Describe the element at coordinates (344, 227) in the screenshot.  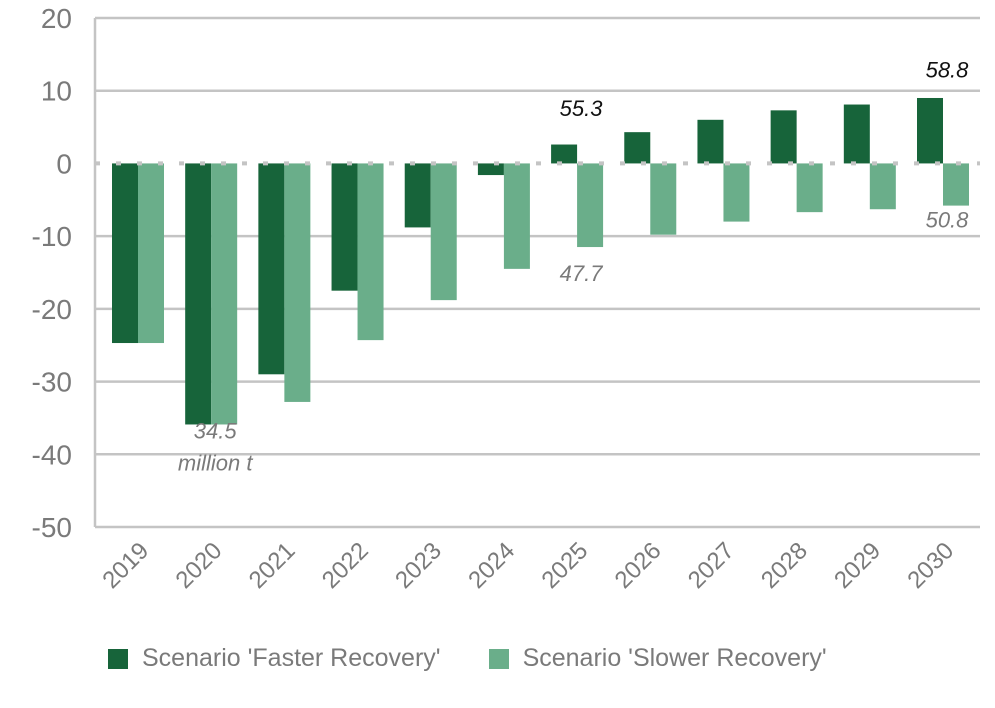
I see `bar-faster-2022` at that location.